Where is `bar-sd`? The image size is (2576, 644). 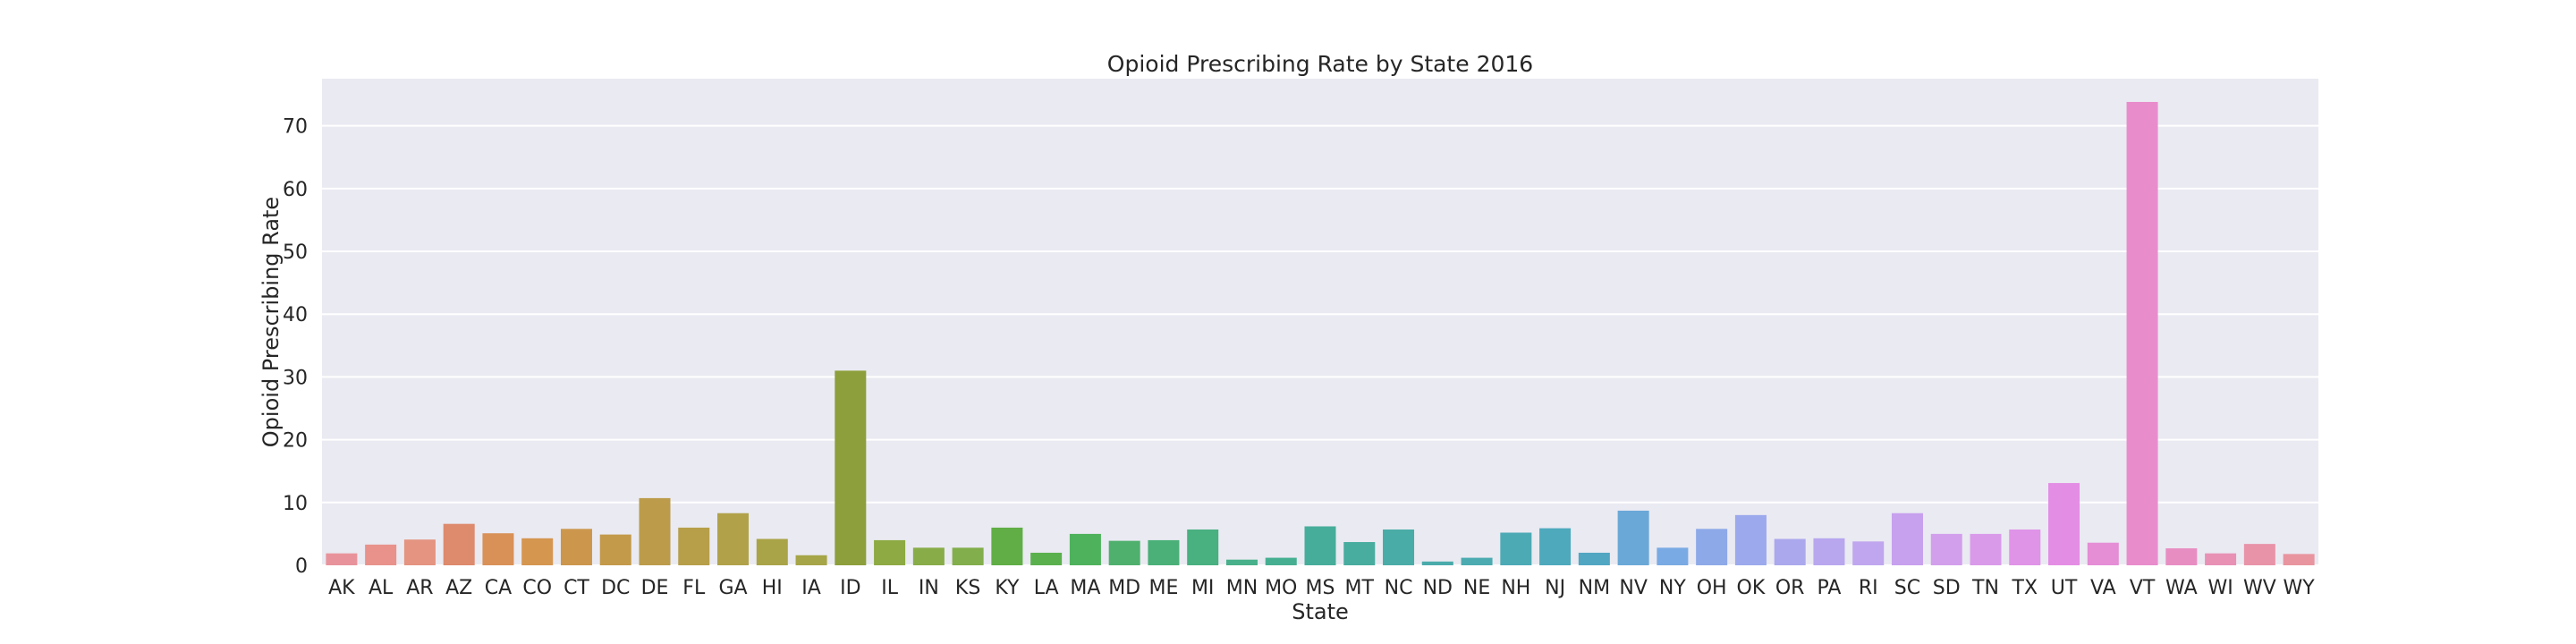 bar-sd is located at coordinates (1946, 549).